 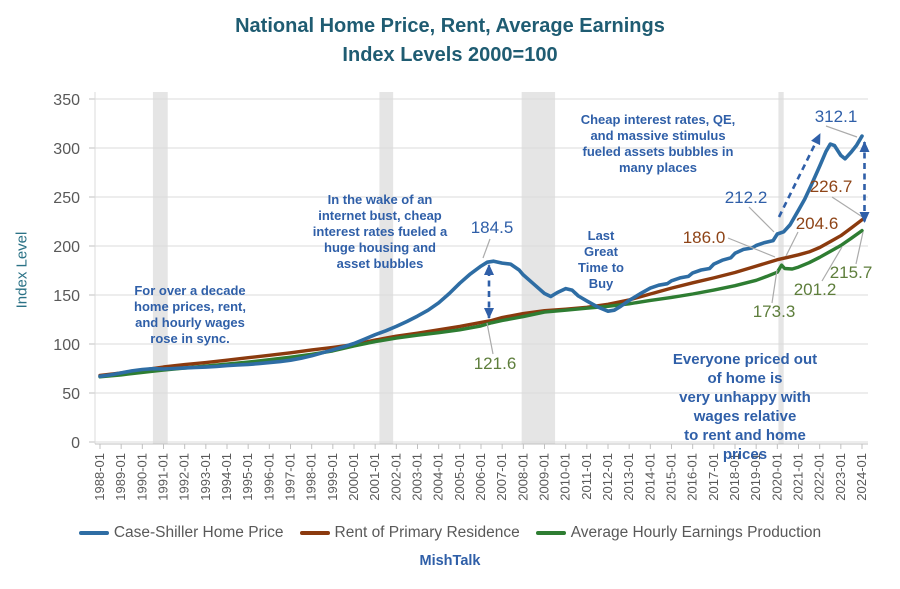 I want to click on x-tick-label: 2021-01, so click(x=798, y=477).